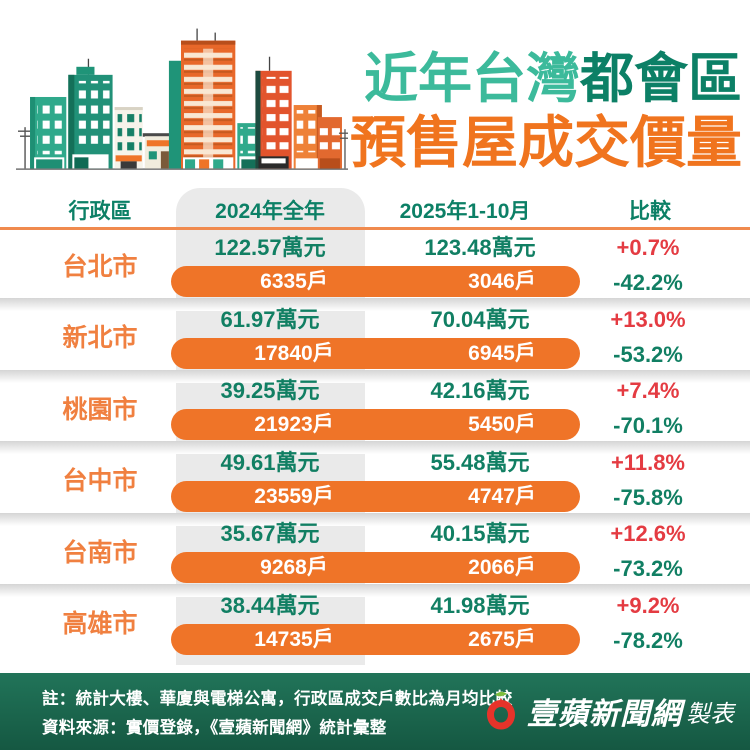 This screenshot has height=750, width=750. Describe the element at coordinates (100, 552) in the screenshot. I see `district-name: 台南市` at that location.